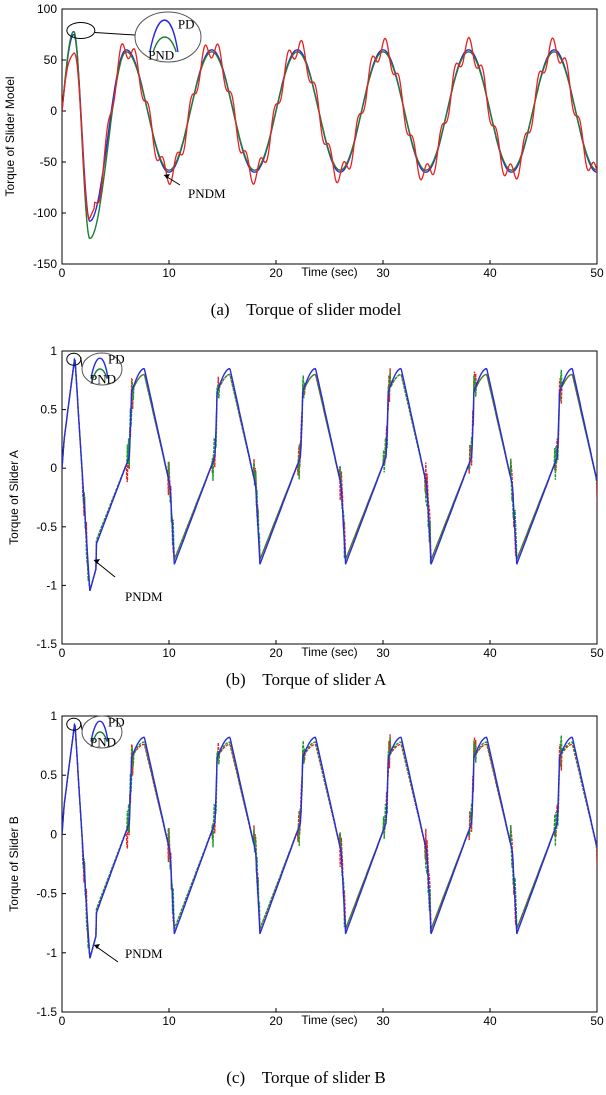 Image resolution: width=606 pixels, height=1095 pixels. I want to click on y-tick-label: -150, so click(45, 264).